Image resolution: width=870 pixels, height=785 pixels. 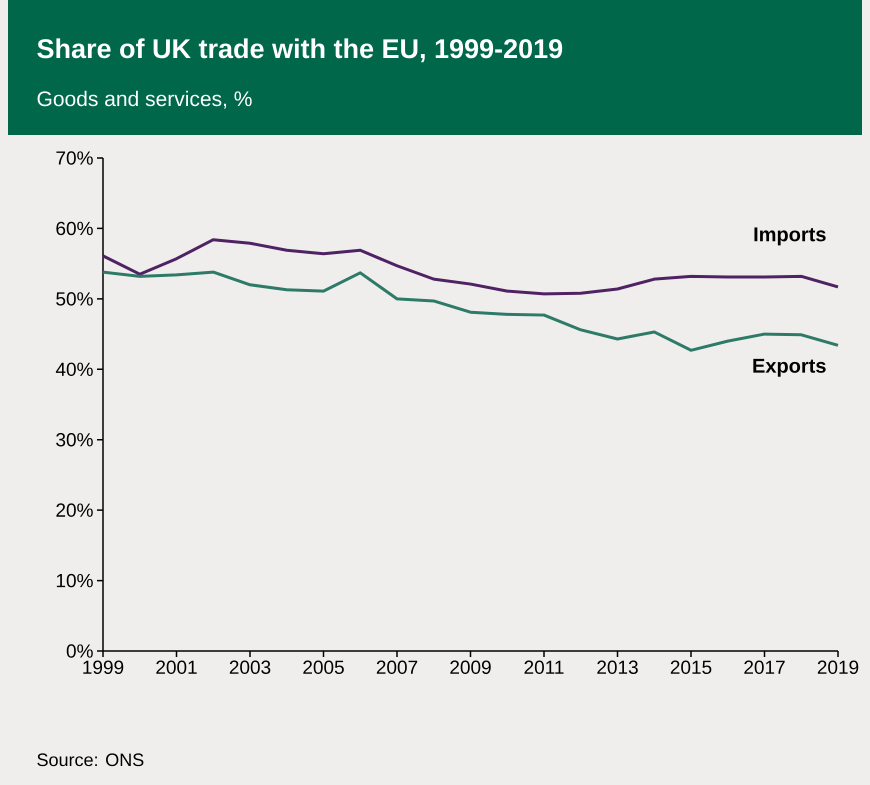 I want to click on y-tick-label: 50%, so click(x=74, y=299).